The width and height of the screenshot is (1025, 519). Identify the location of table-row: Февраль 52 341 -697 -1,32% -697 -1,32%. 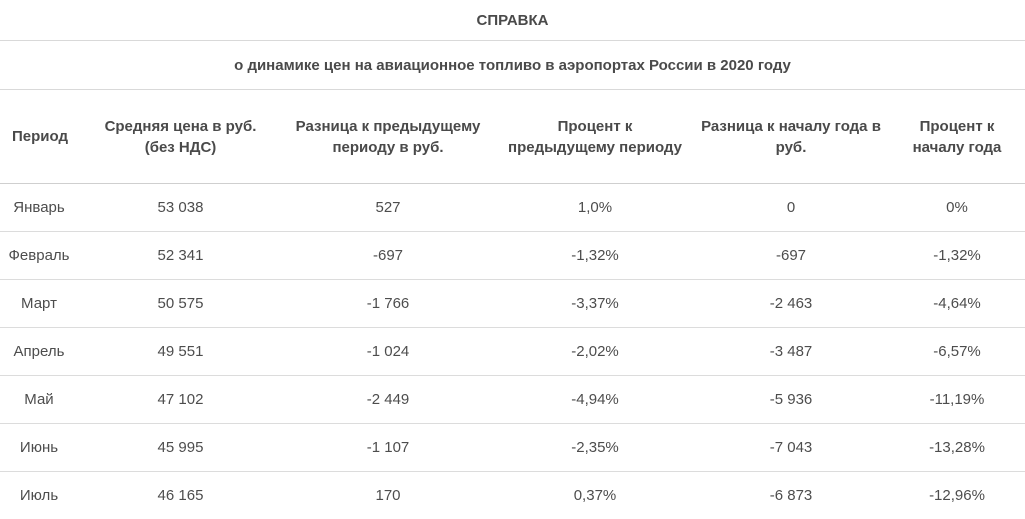
(512, 256).